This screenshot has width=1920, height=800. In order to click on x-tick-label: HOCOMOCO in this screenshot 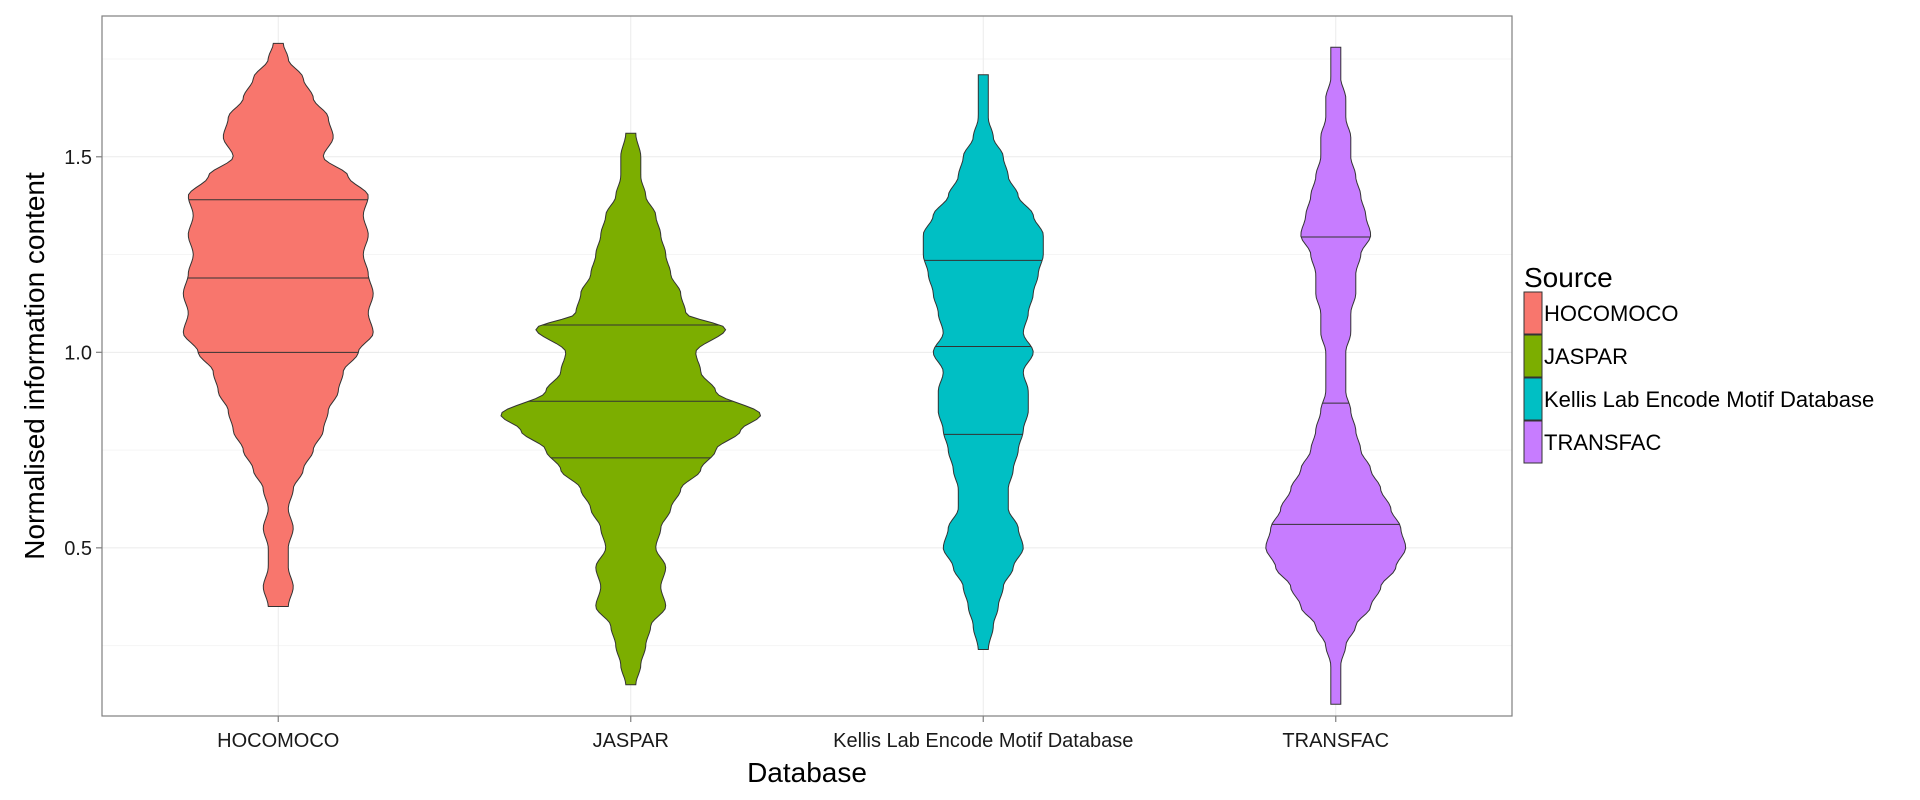, I will do `click(278, 741)`.